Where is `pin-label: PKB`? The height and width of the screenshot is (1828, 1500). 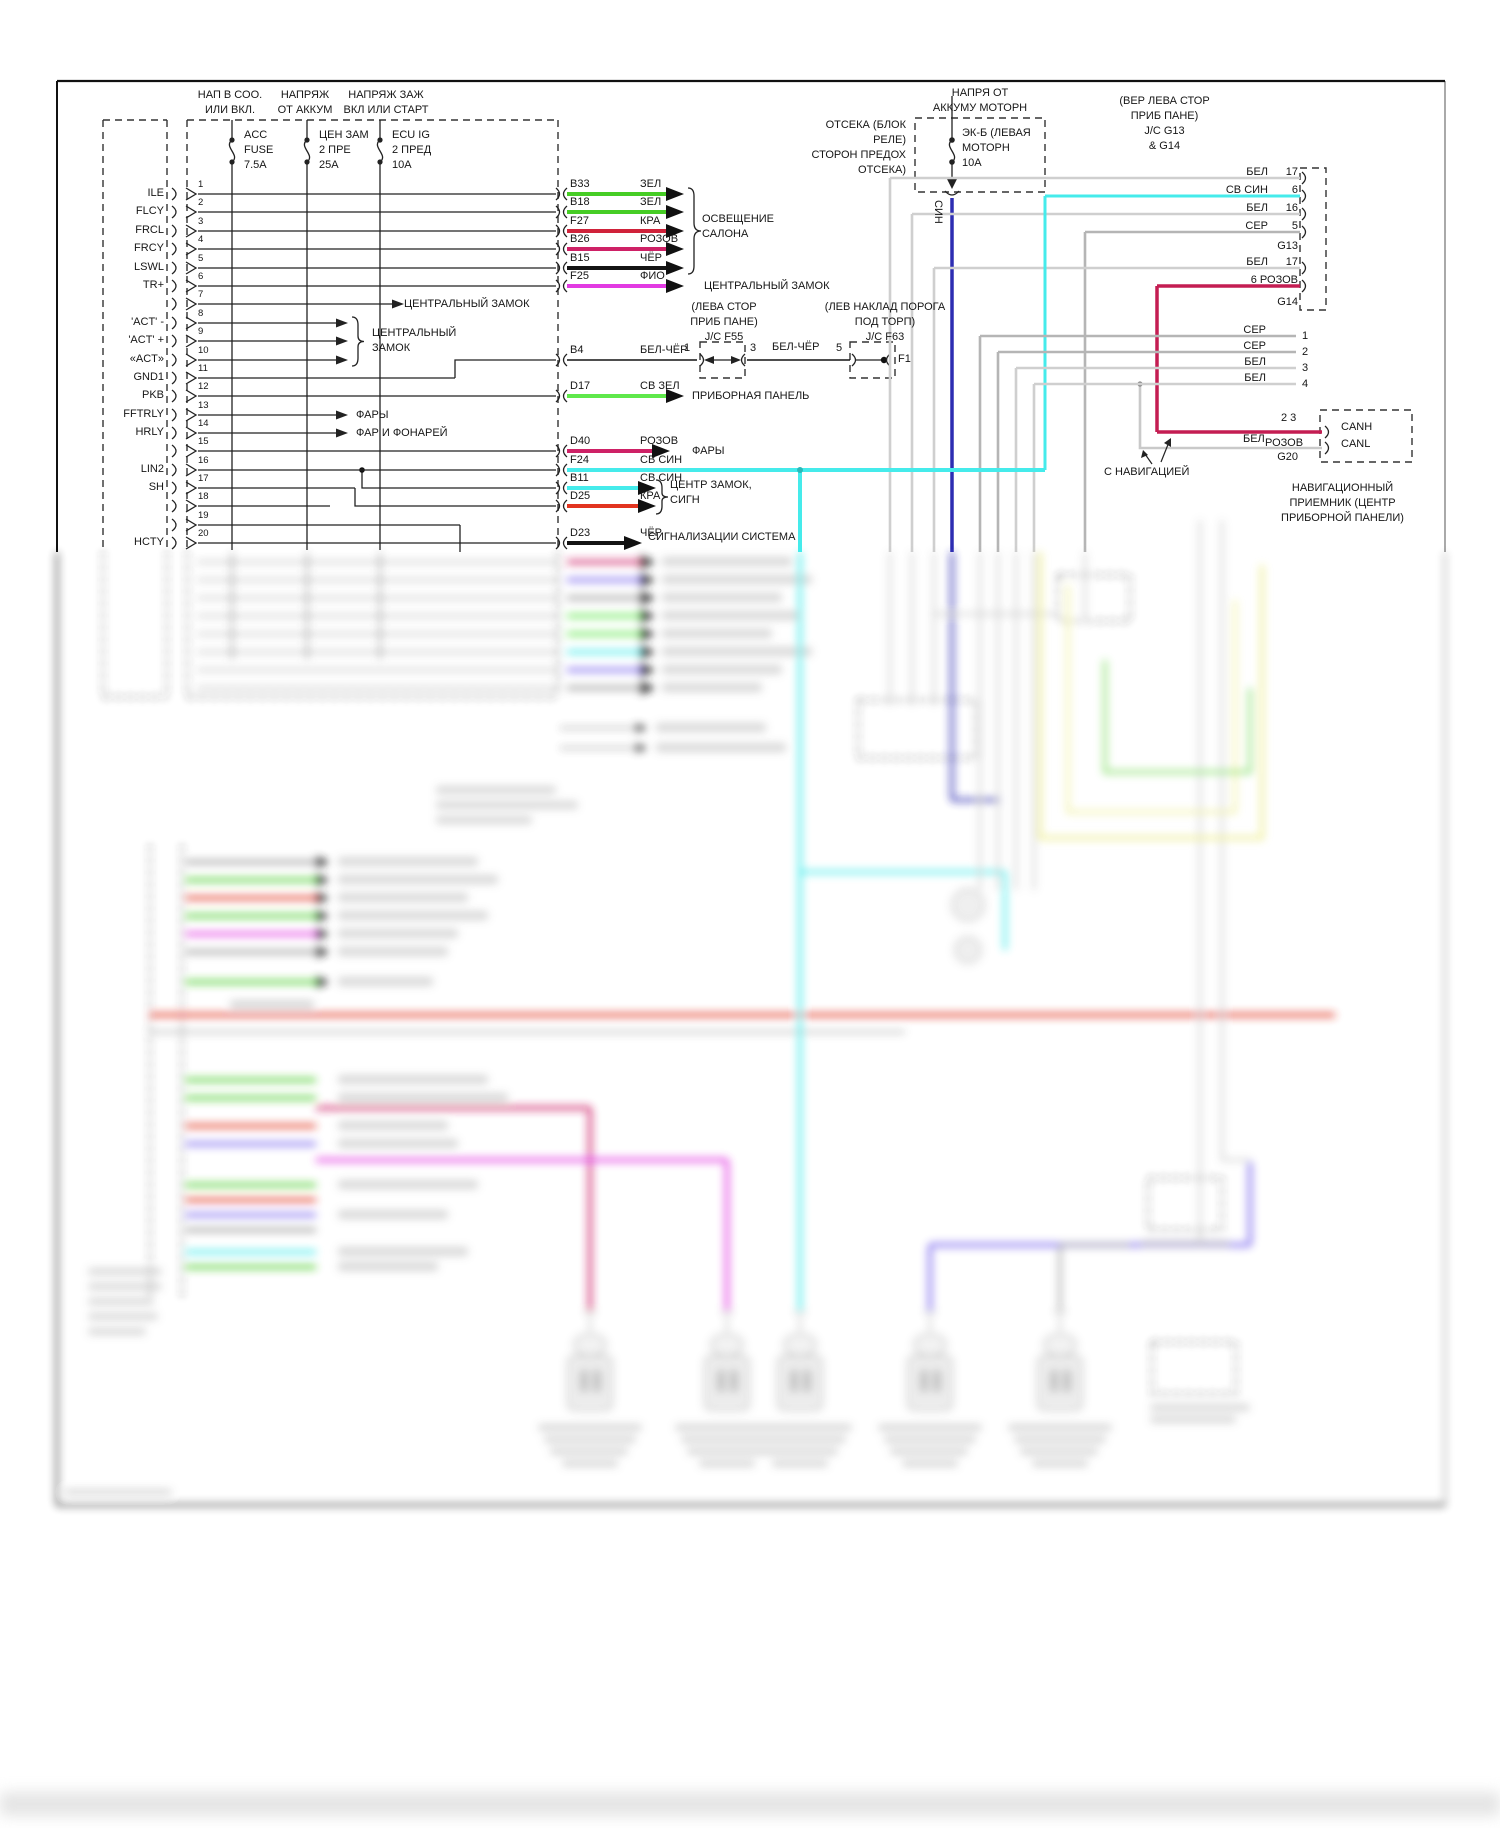
pin-label: PKB is located at coordinates (152, 395).